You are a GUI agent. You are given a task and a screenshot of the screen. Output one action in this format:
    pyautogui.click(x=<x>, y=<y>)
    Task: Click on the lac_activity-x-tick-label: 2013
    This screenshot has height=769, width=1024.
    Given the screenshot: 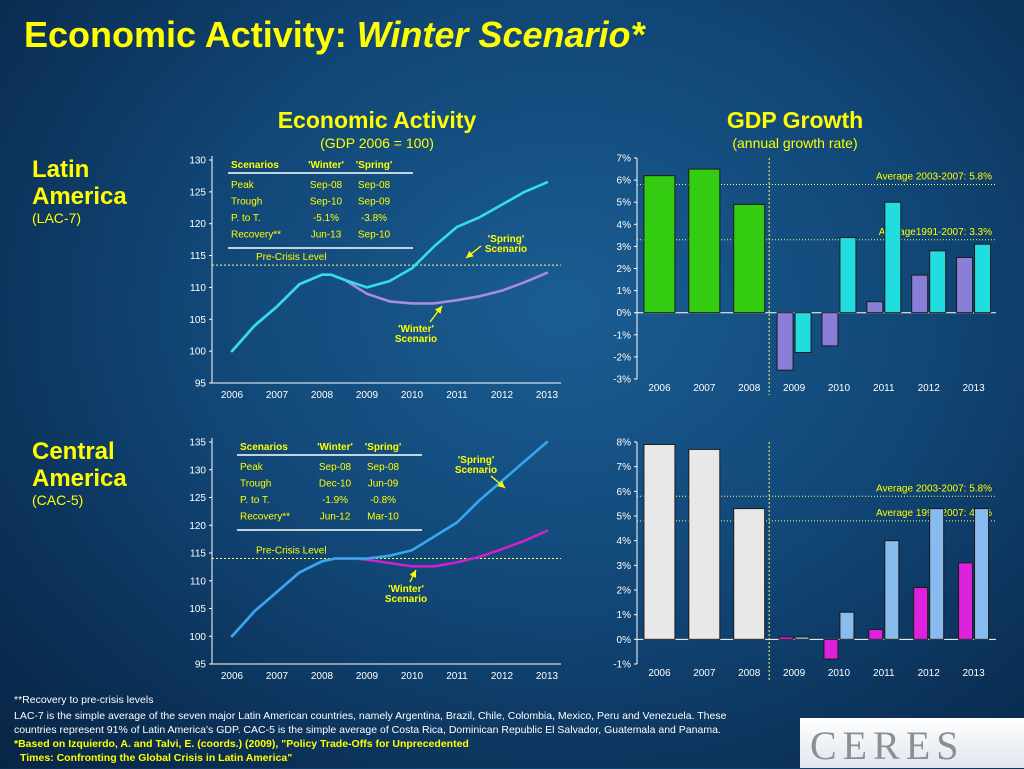 What is the action you would take?
    pyautogui.click(x=547, y=395)
    